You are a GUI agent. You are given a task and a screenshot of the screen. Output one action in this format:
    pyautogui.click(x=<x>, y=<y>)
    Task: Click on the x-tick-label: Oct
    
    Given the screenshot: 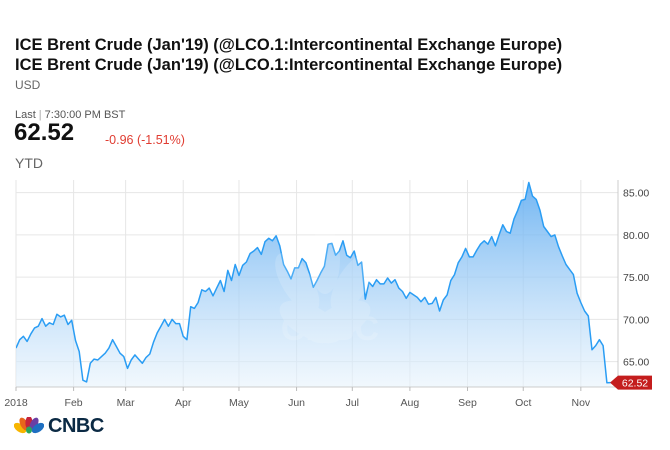 What is the action you would take?
    pyautogui.click(x=523, y=403)
    